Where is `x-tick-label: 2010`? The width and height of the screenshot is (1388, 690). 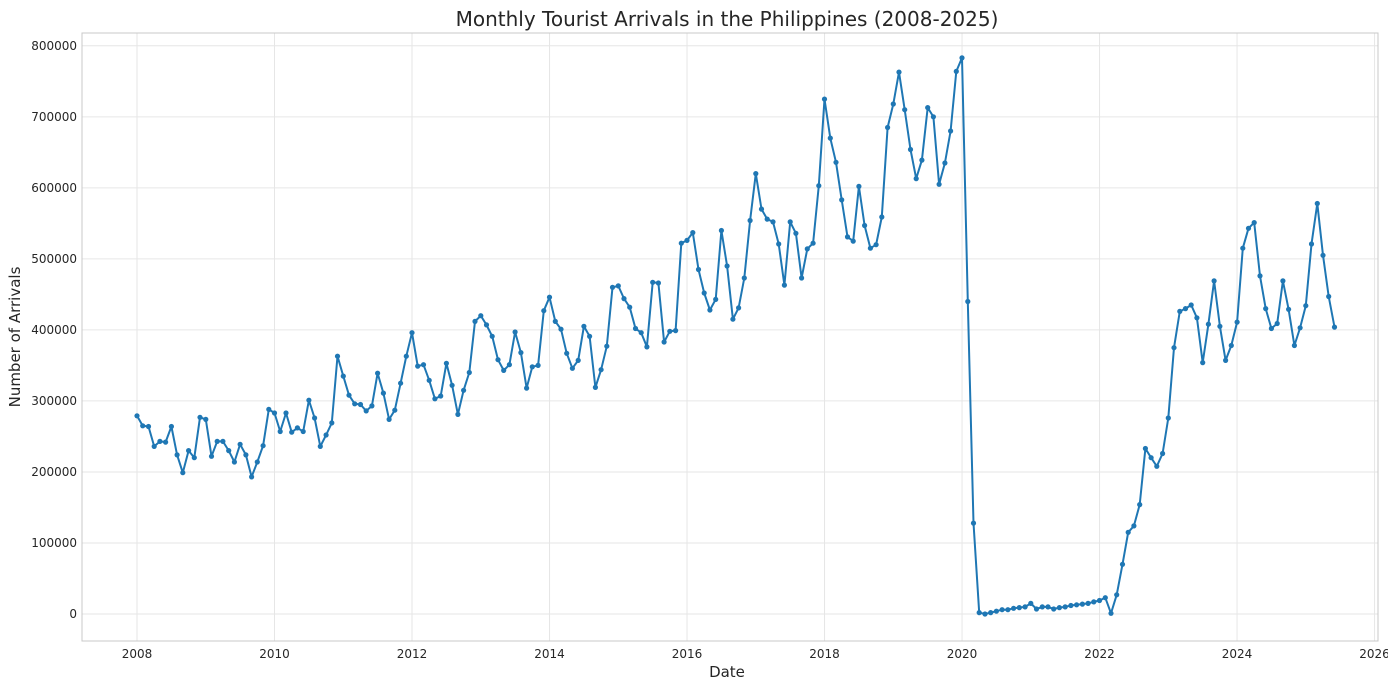
x-tick-label: 2010 is located at coordinates (274, 654).